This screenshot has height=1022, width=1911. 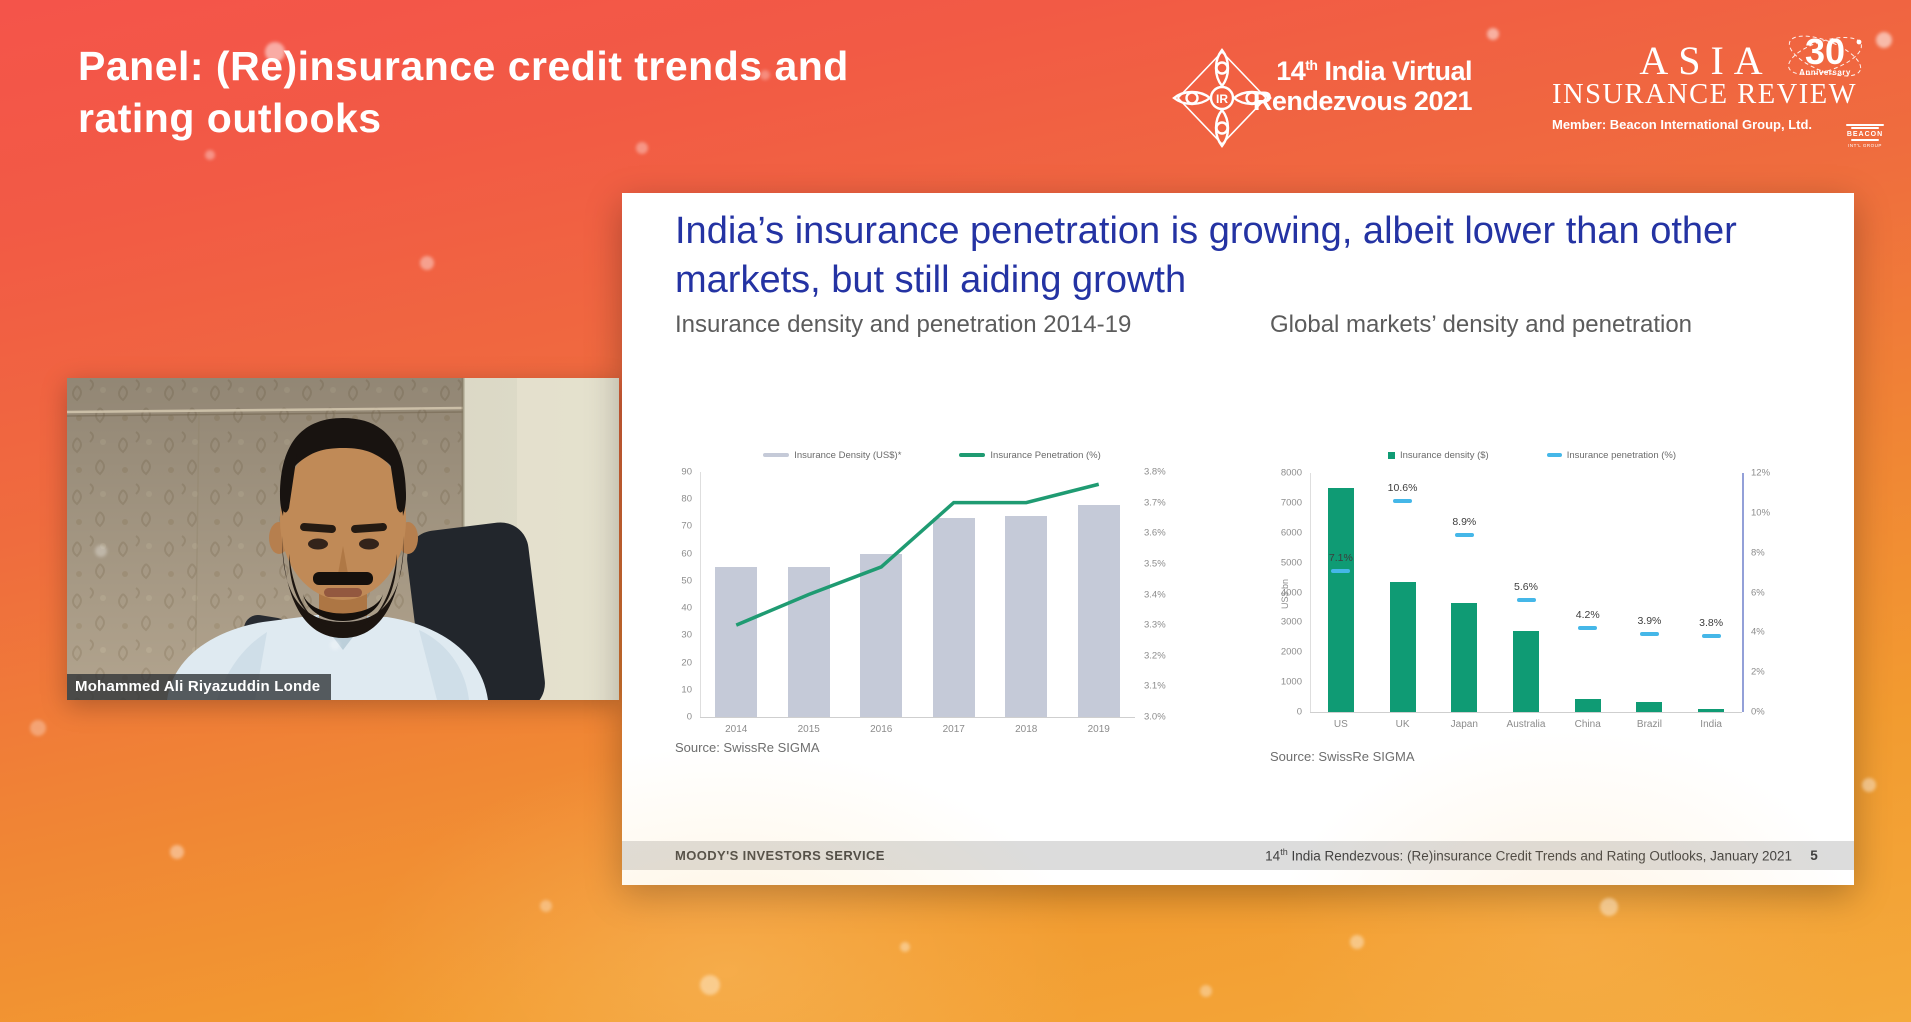 What do you see at coordinates (1026, 729) in the screenshot?
I see `x-axis-label: 2018` at bounding box center [1026, 729].